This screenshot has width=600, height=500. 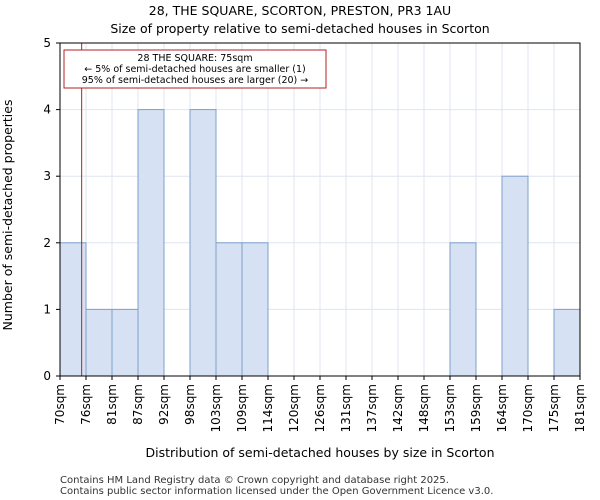 What do you see at coordinates (554, 408) in the screenshot?
I see `x-tick-label: 175sqm` at bounding box center [554, 408].